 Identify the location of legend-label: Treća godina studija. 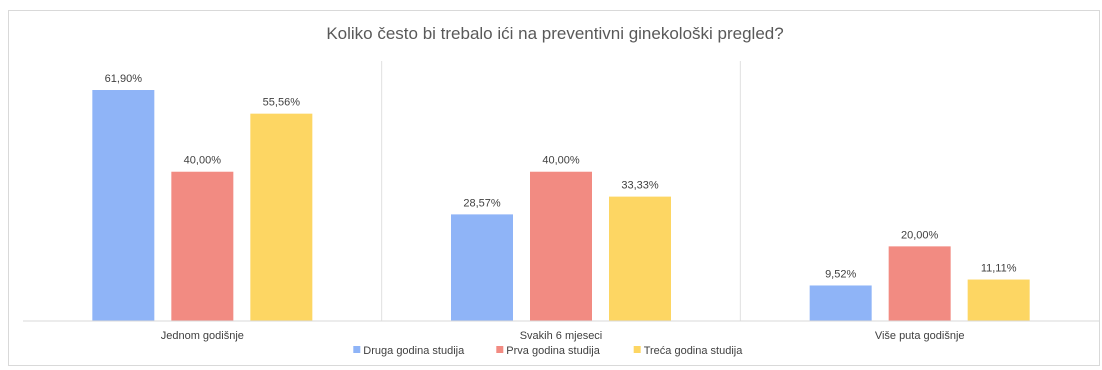
(694, 351).